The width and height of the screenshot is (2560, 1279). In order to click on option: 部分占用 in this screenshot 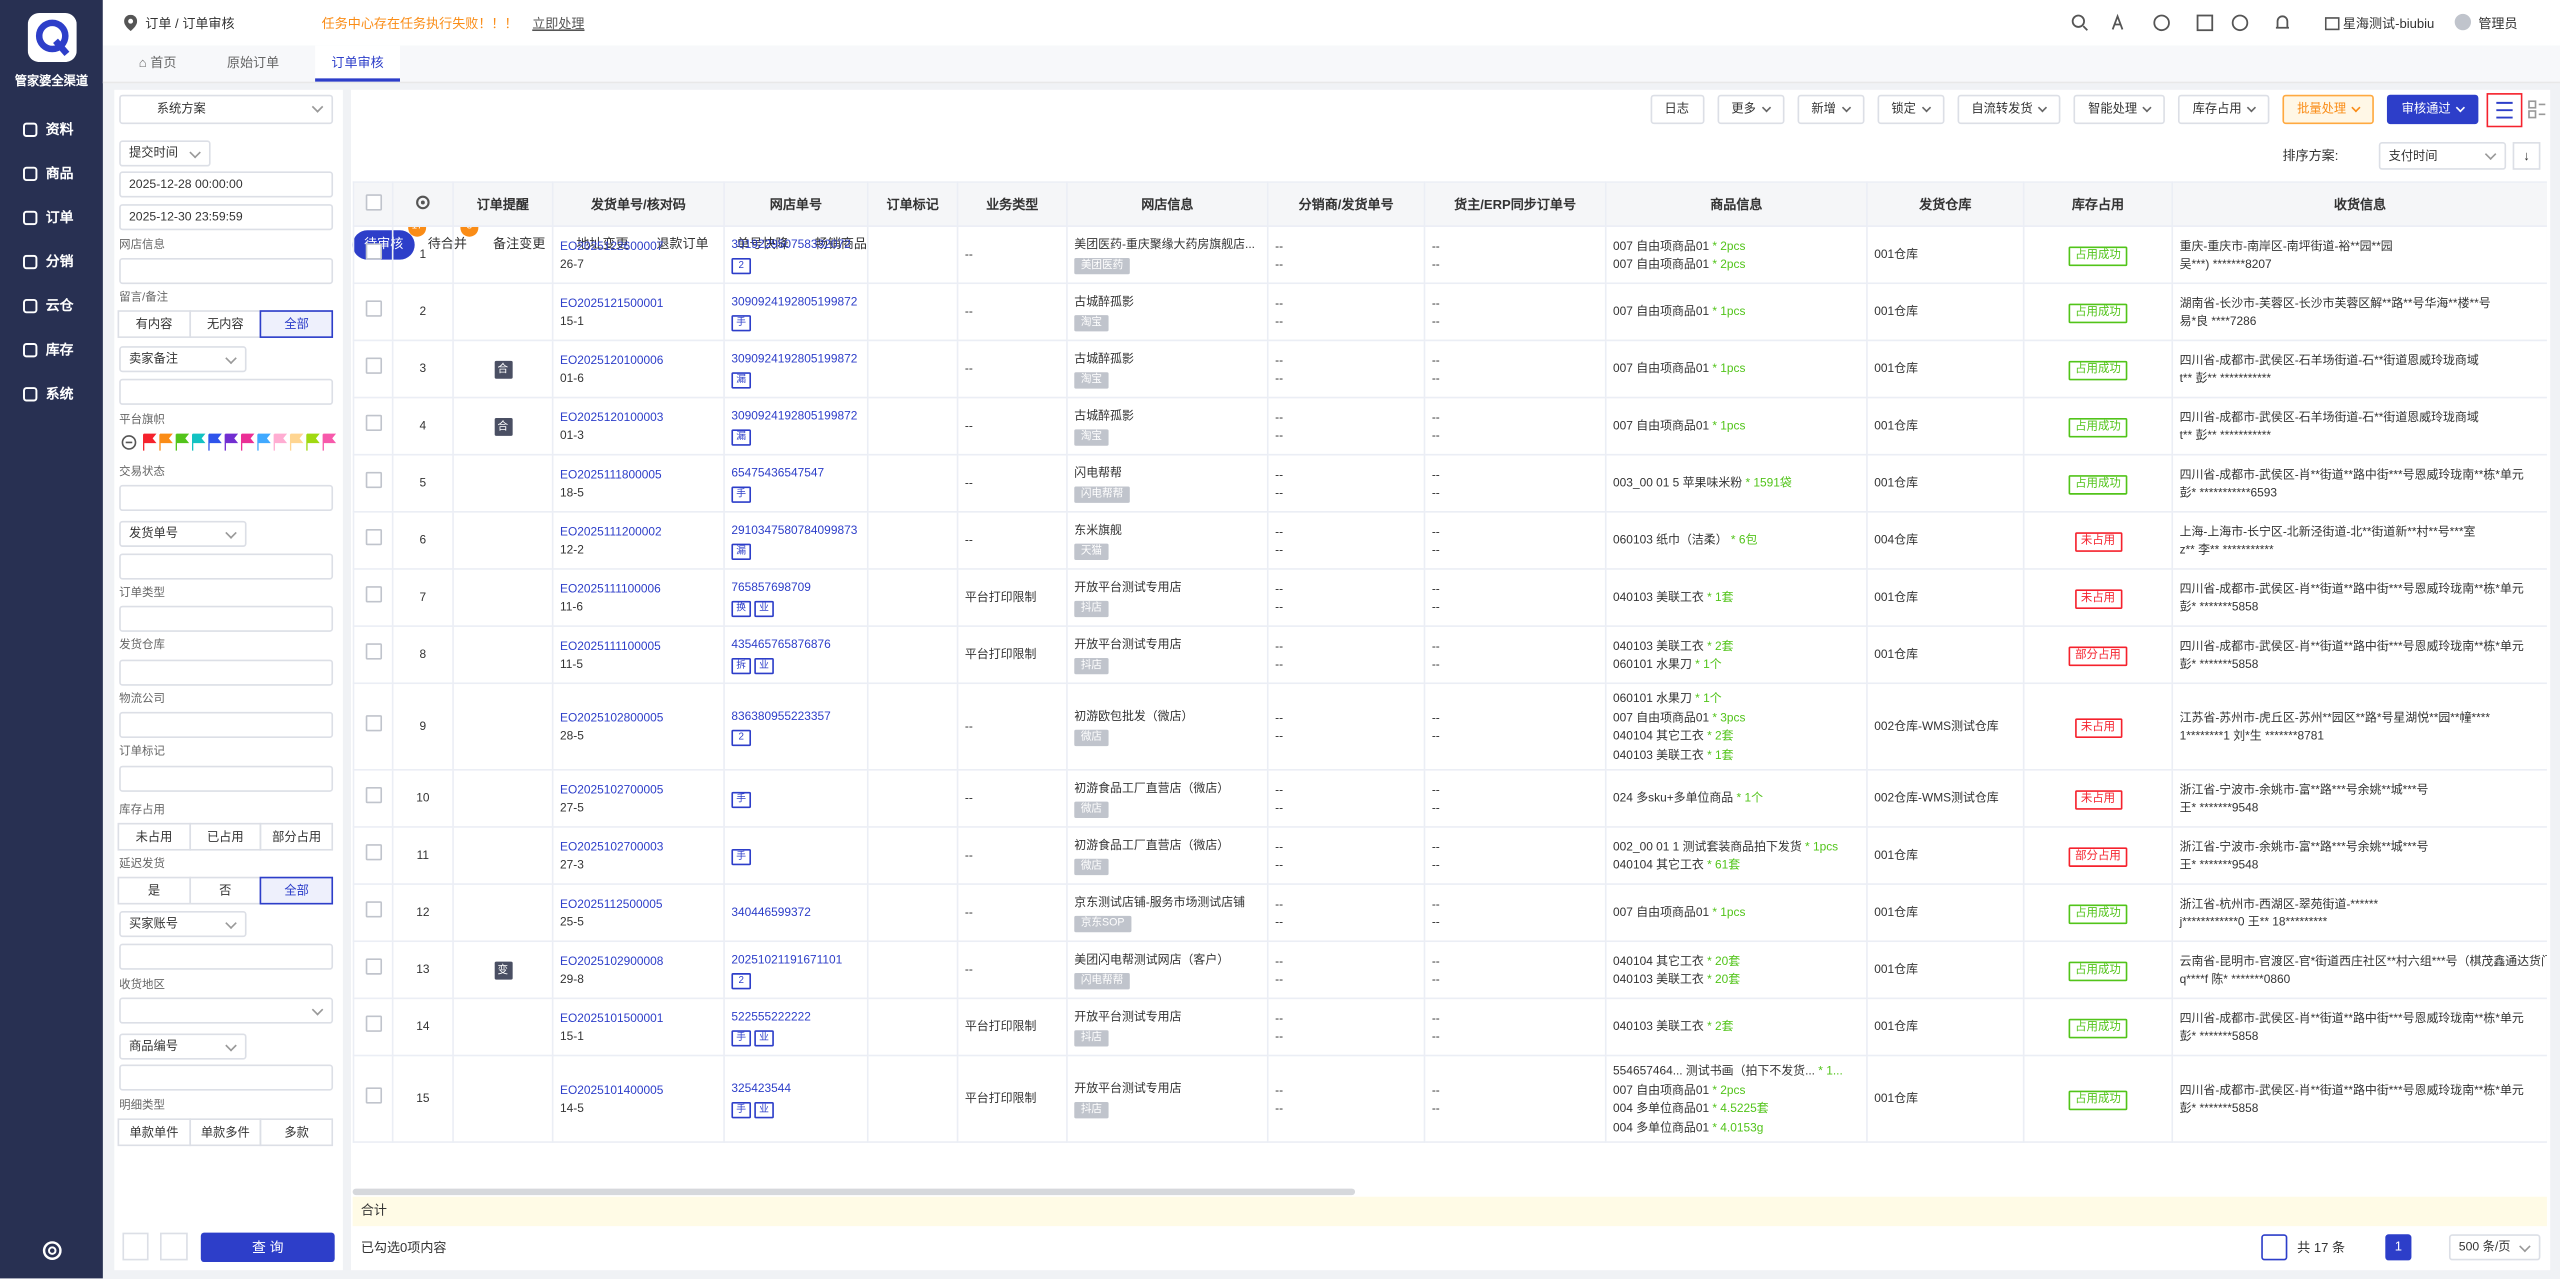, I will do `click(297, 836)`.